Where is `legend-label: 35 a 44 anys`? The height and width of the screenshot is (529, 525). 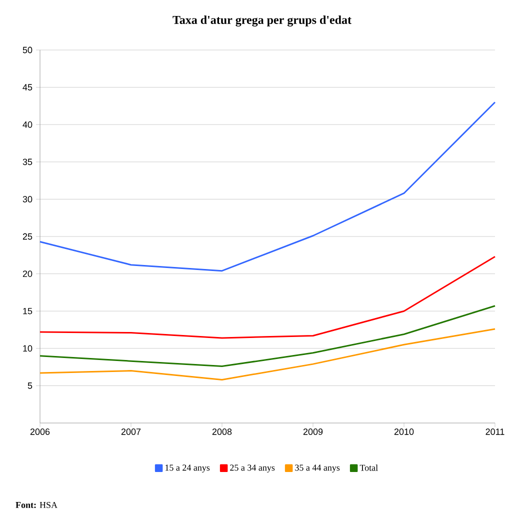 legend-label: 35 a 44 anys is located at coordinates (317, 468).